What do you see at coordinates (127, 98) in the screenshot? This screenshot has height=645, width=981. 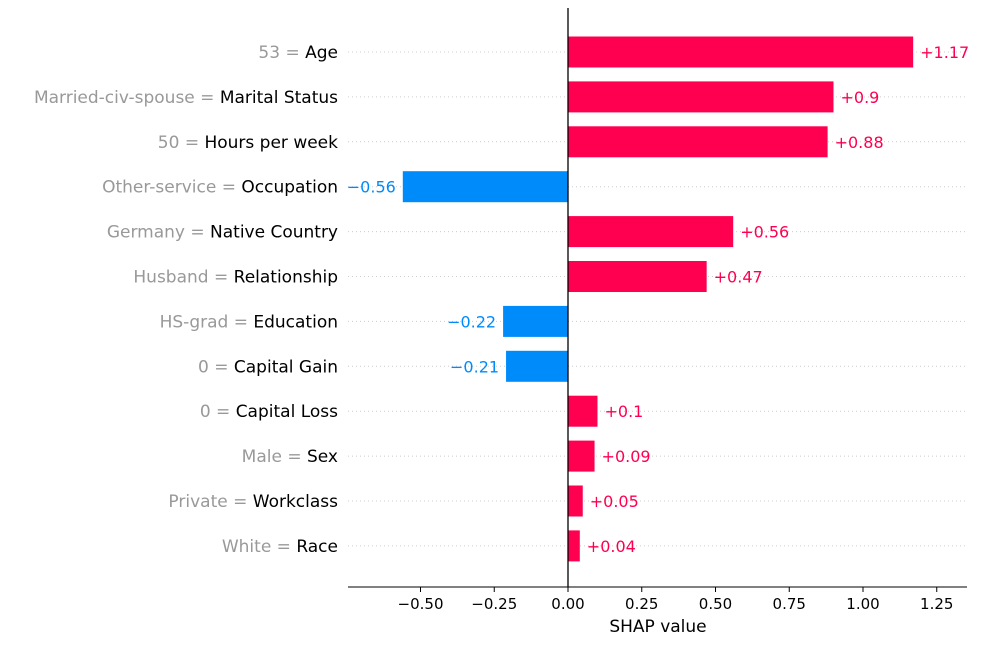 I see `feature-value-text: Married-civ-spouse =` at bounding box center [127, 98].